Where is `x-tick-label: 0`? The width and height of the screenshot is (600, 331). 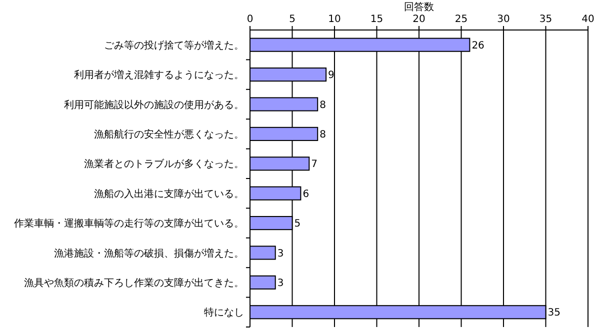
x-tick-label: 0 is located at coordinates (250, 19).